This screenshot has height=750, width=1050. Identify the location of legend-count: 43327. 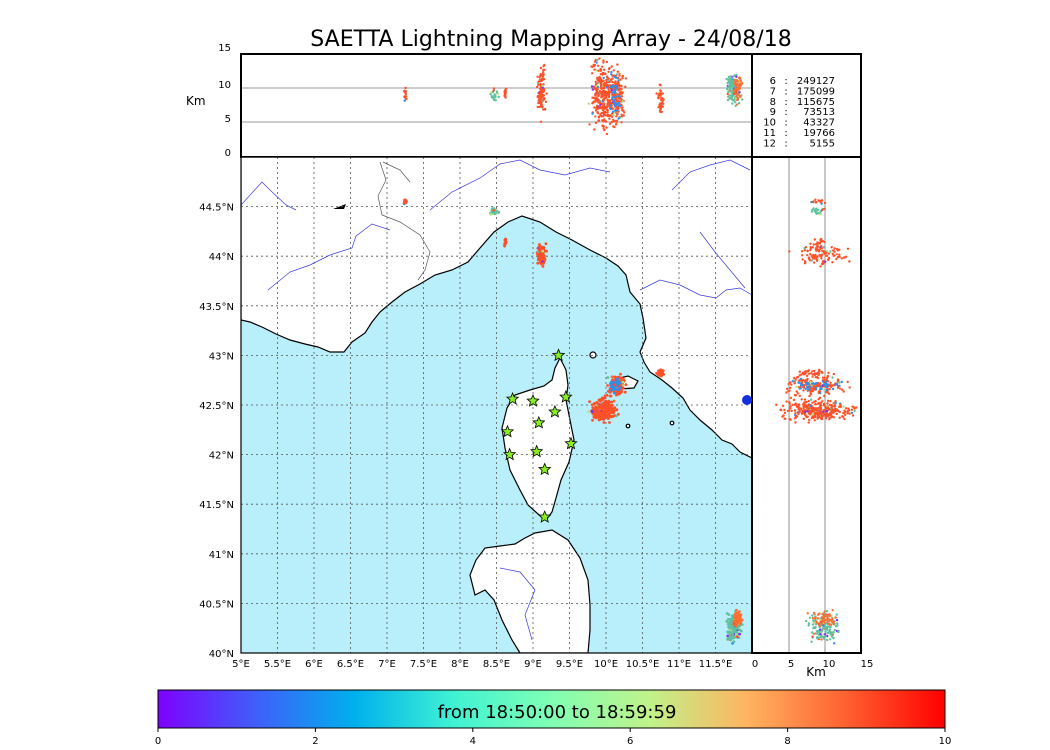
(819, 123).